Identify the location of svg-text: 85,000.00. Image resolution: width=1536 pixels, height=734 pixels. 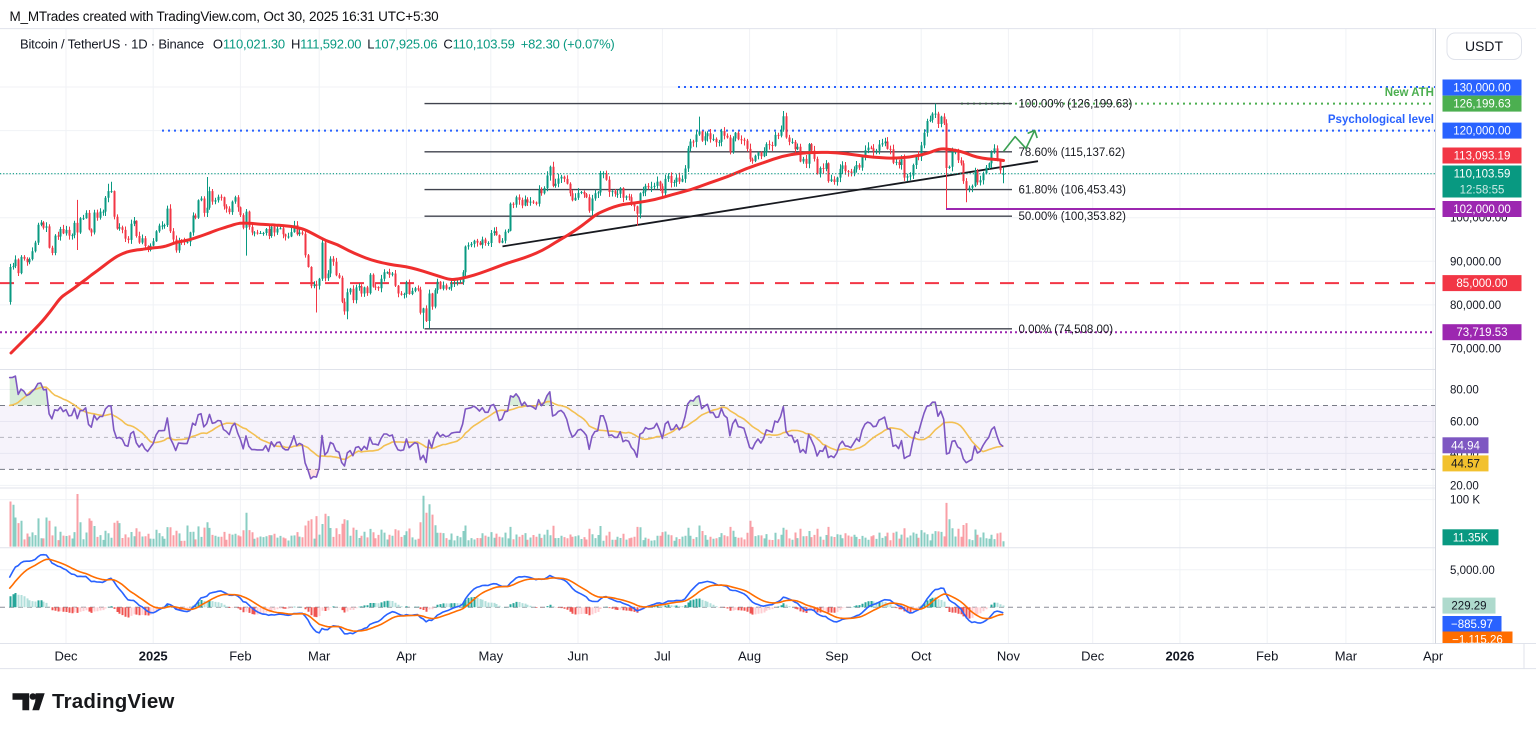
(1481, 284).